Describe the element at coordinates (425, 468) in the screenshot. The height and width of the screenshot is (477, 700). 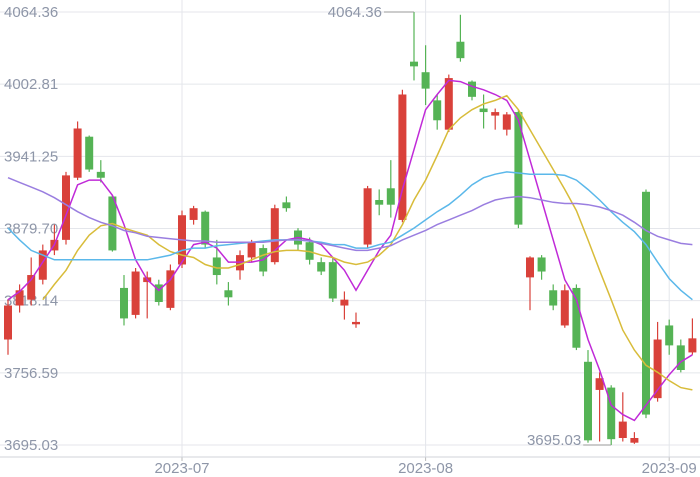
I see `x-tick-label: 2023-08` at that location.